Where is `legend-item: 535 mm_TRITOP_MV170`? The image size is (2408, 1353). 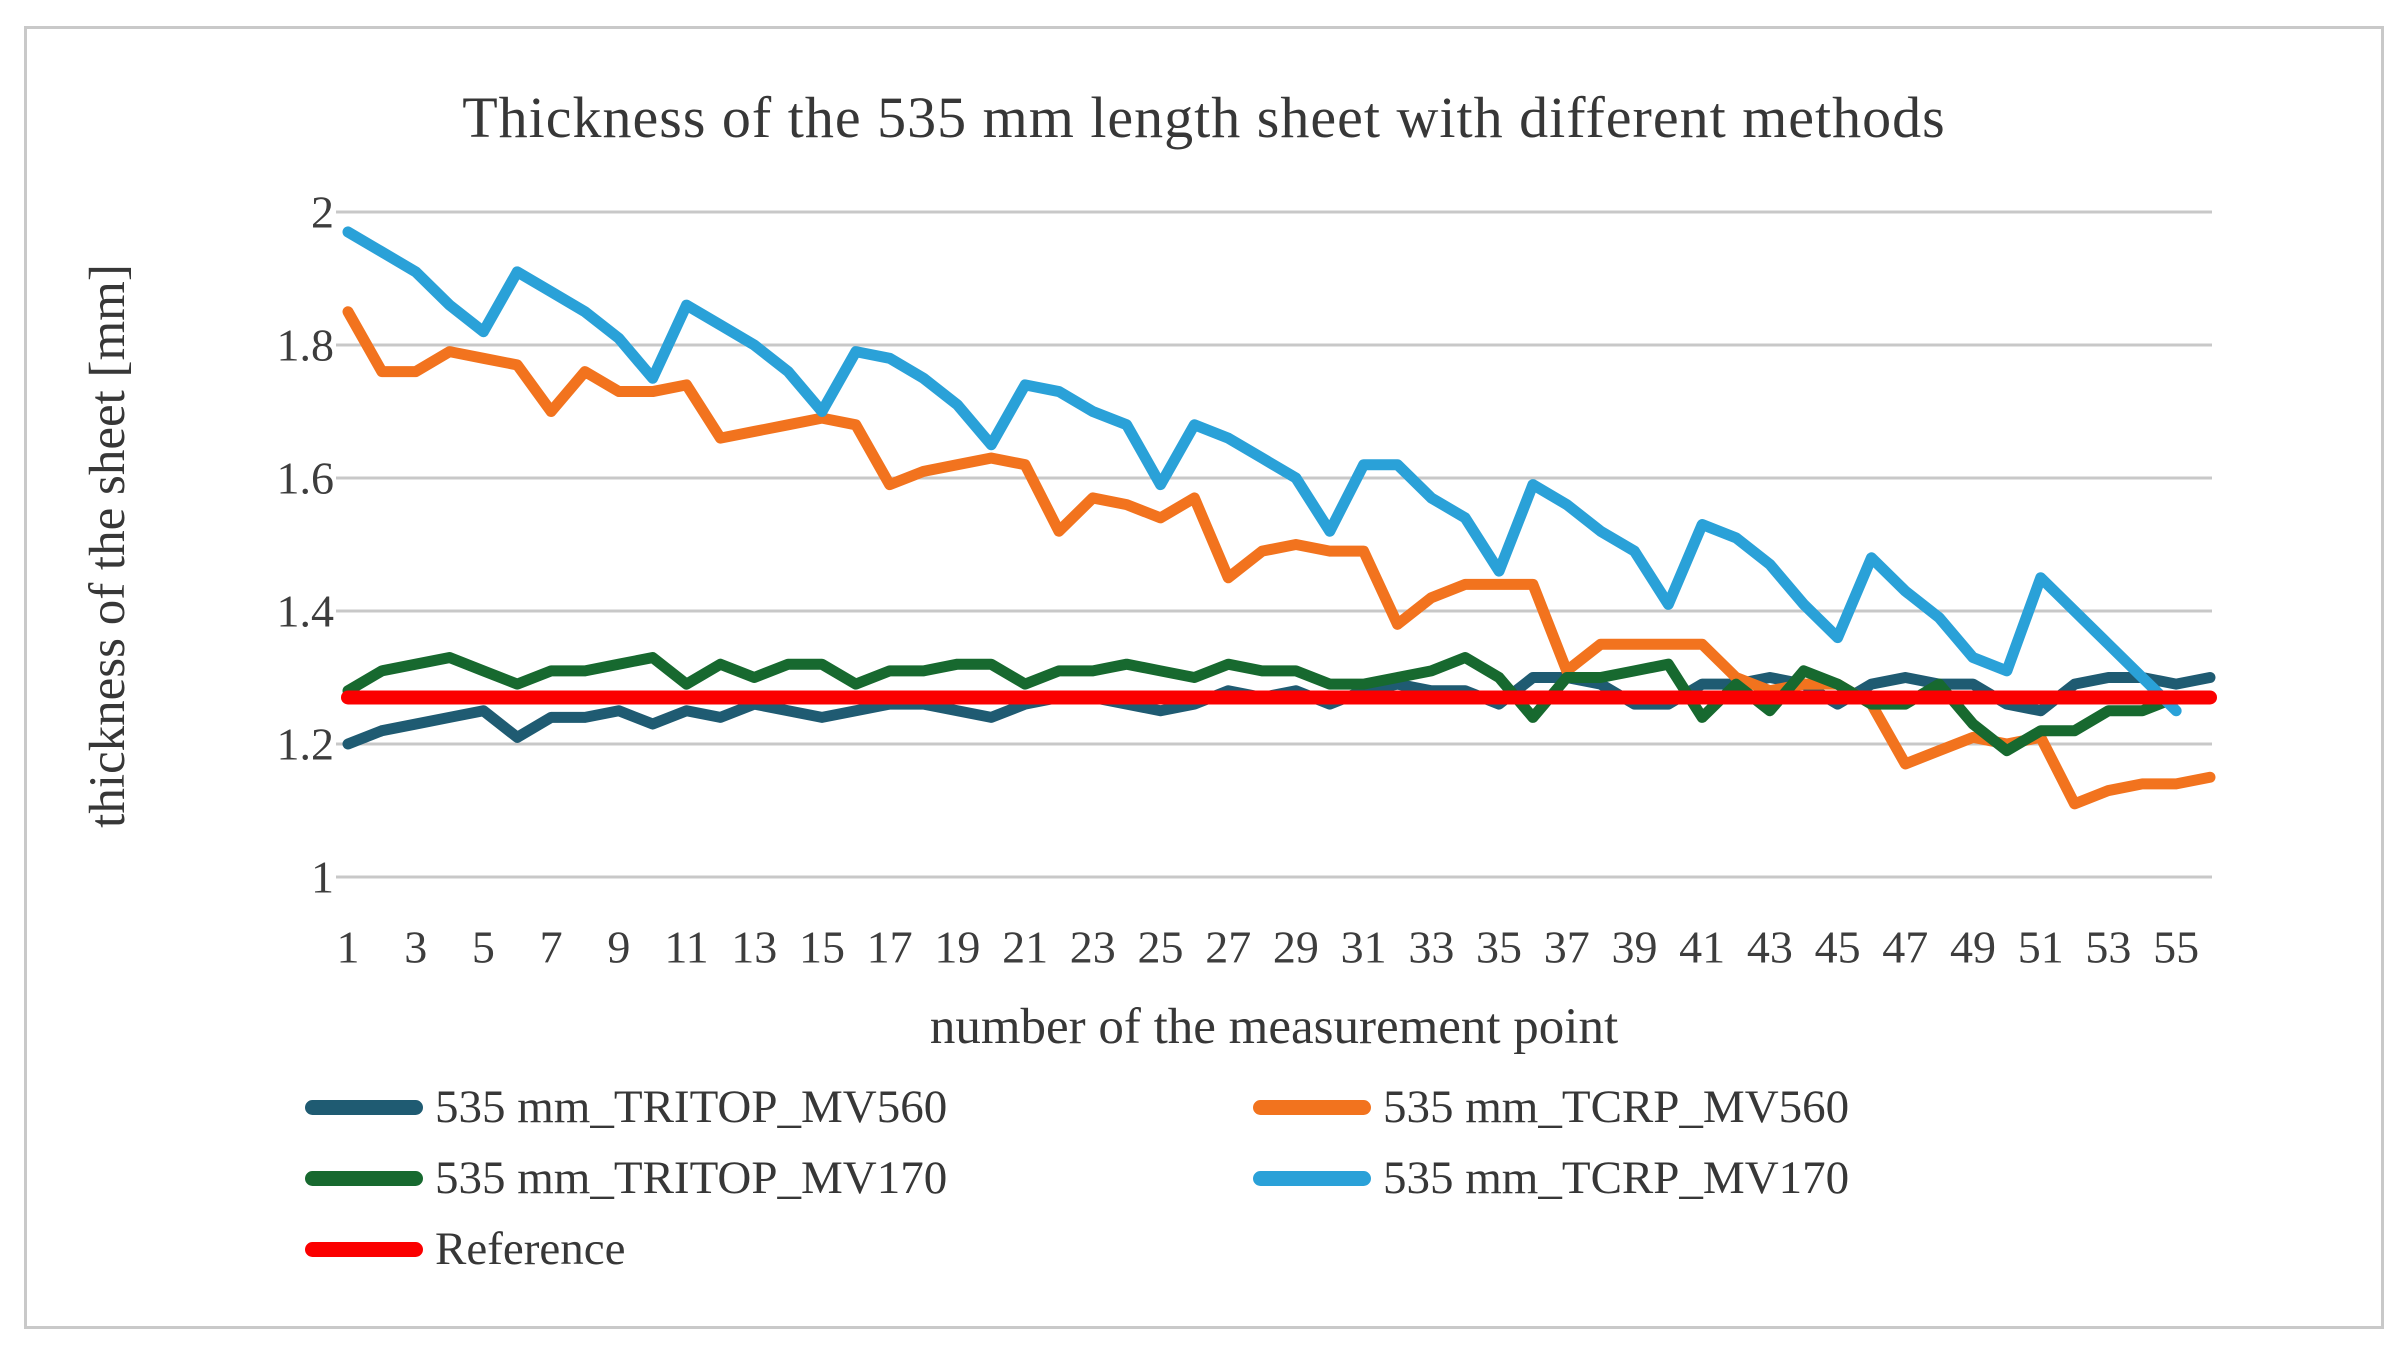 legend-item: 535 mm_TRITOP_MV170 is located at coordinates (626, 1178).